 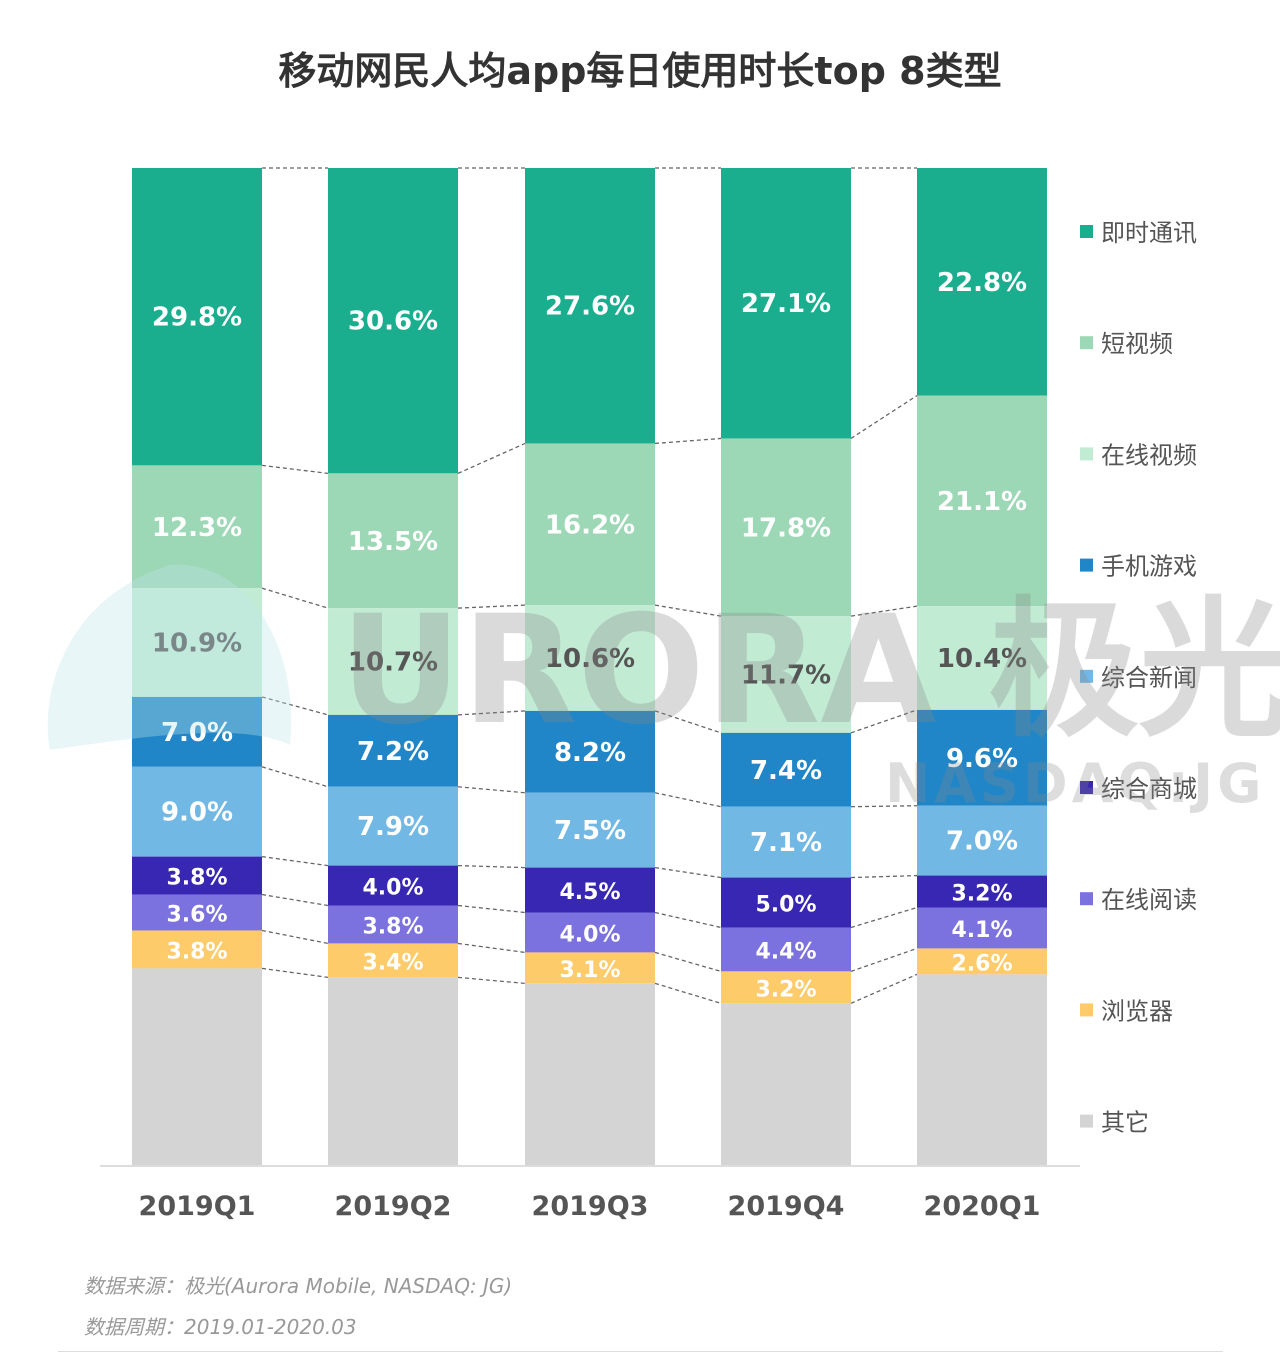 I want to click on data-label: 2.6%, so click(x=981, y=963).